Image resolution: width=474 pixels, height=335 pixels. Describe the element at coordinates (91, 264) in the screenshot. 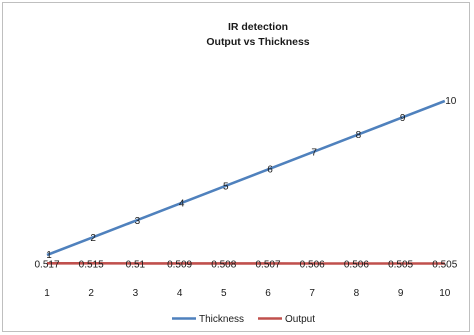

I see `data-label-output-2: 0.515` at that location.